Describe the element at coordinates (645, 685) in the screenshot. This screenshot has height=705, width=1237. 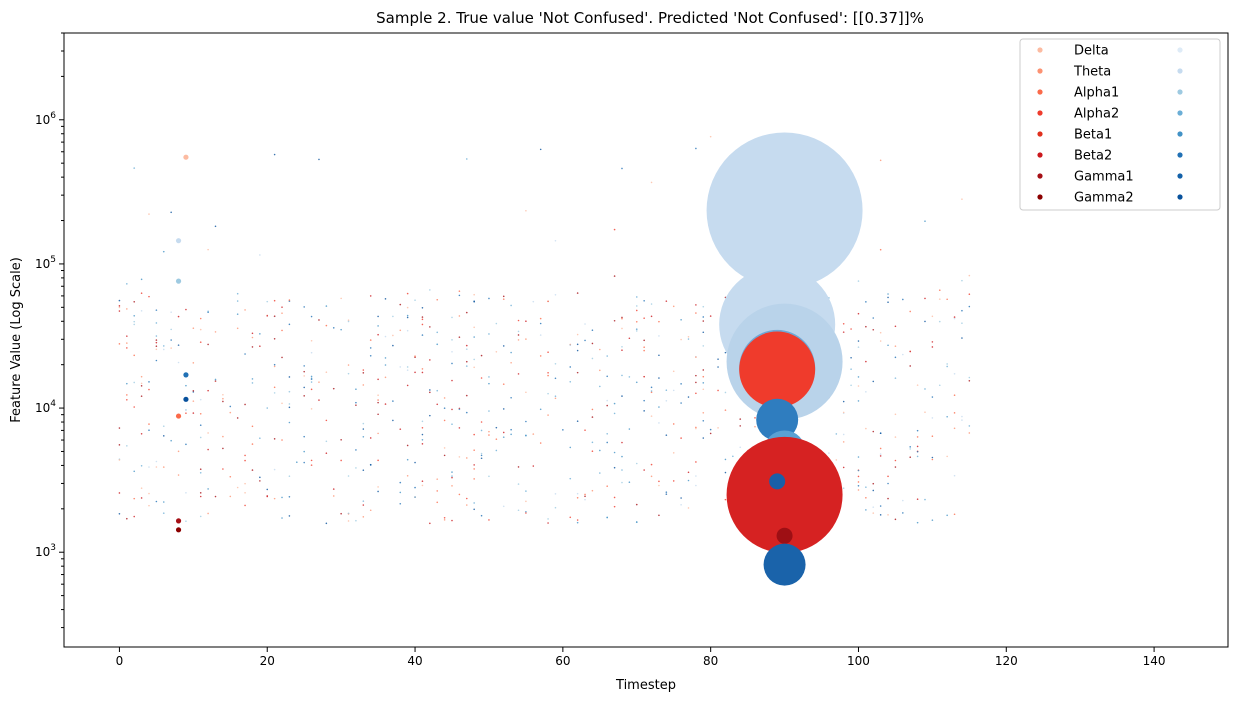
I see `x-axis-label: Timestep` at that location.